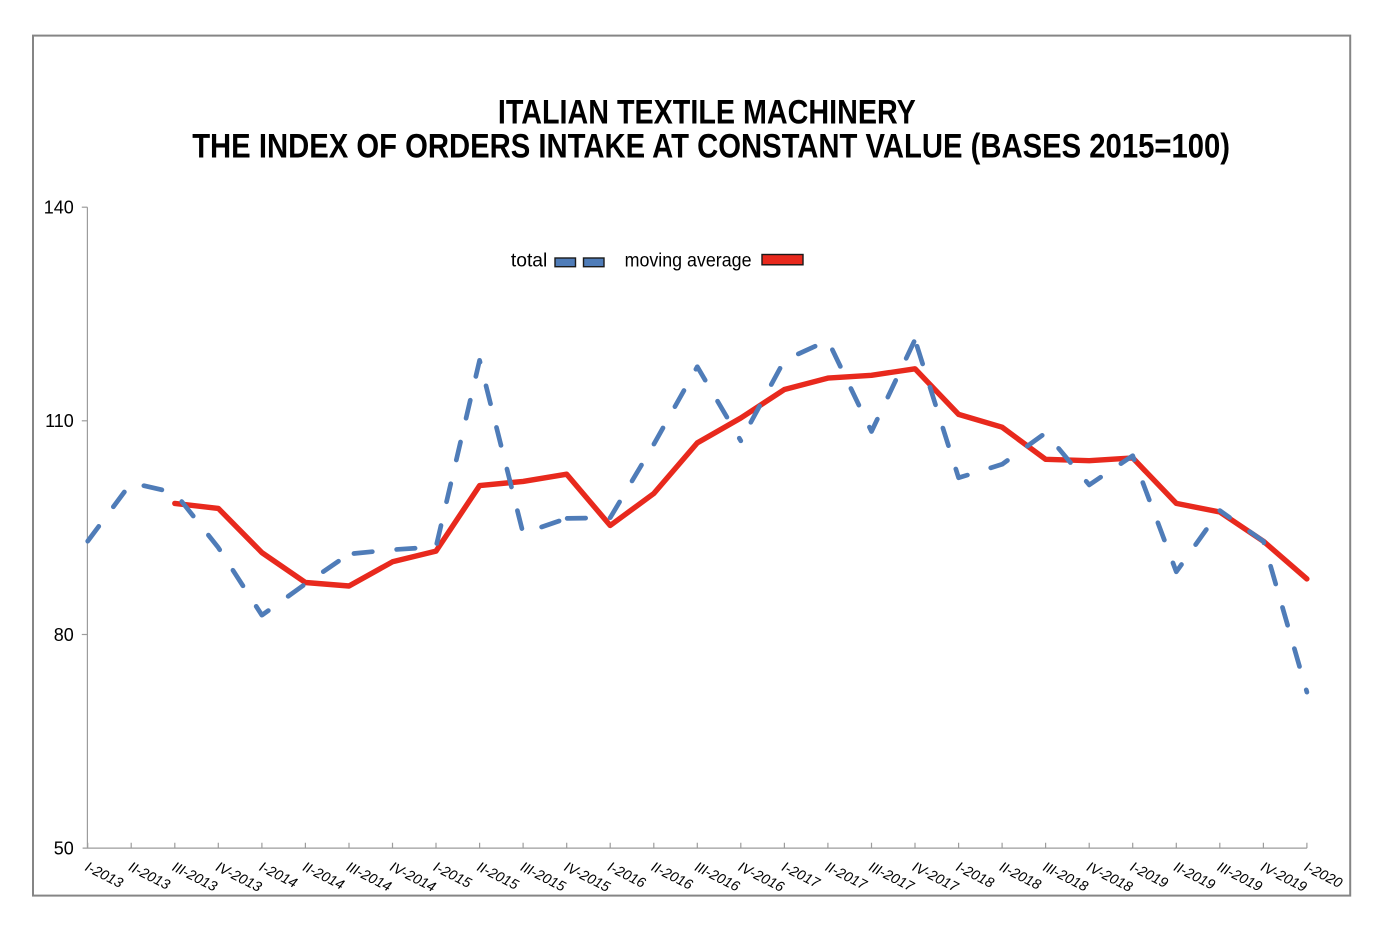 The height and width of the screenshot is (930, 1390). I want to click on svg-text: moving average, so click(688, 261).